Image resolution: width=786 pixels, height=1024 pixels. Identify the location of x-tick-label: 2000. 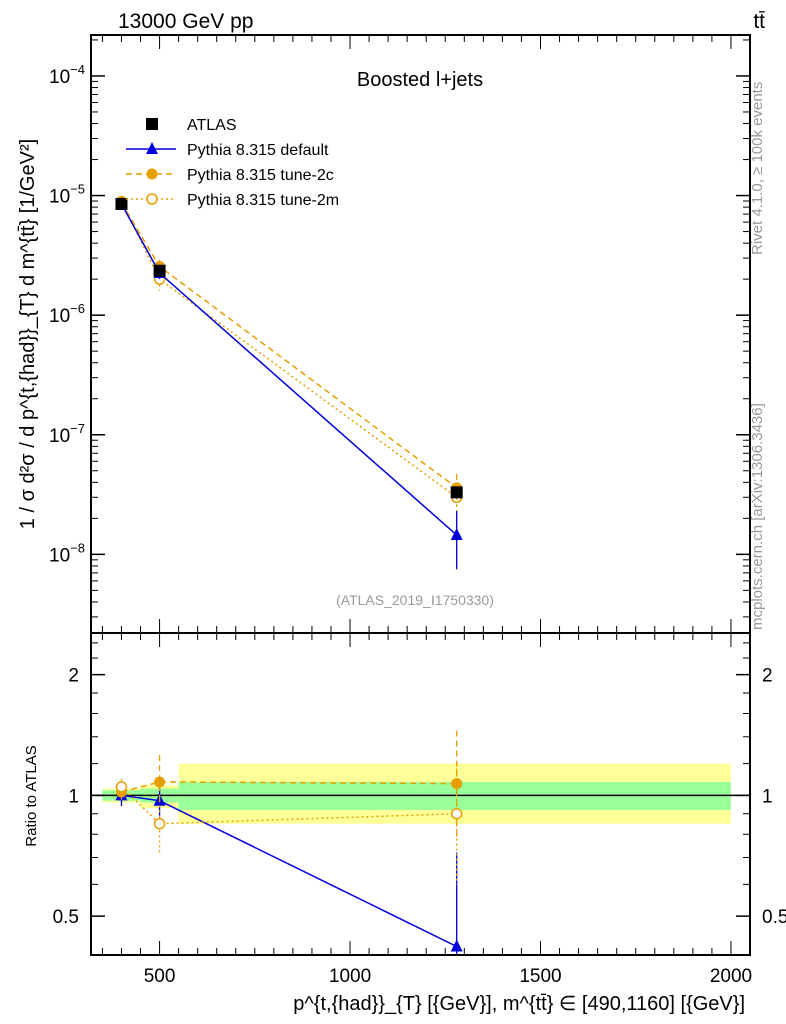
(731, 976).